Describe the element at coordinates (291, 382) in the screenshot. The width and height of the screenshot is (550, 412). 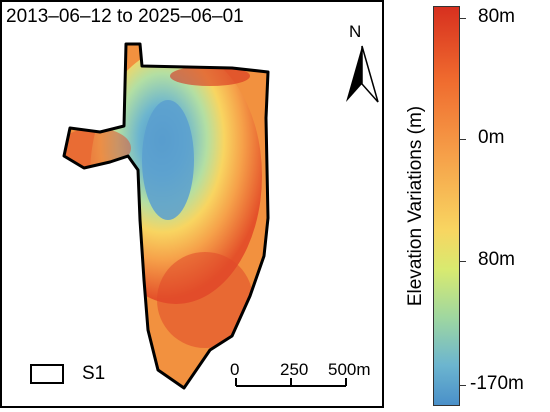
I see `scale-bar` at that location.